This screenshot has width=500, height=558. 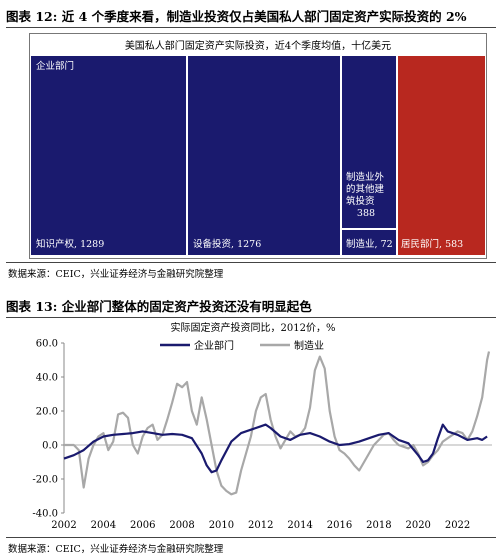 I want to click on x-tick-label: 2012, so click(x=260, y=525).